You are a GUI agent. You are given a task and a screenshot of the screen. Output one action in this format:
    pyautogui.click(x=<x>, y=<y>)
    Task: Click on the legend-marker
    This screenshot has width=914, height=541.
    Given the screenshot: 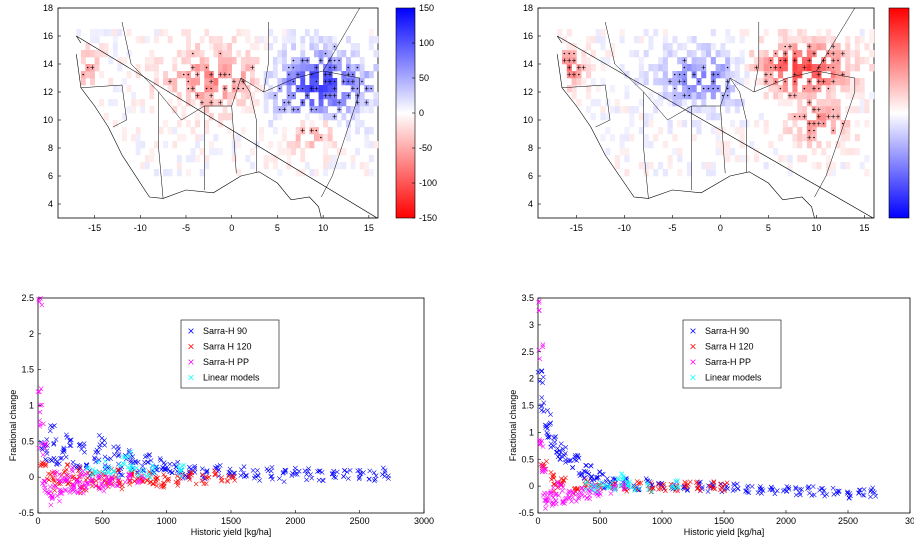 What is the action you would take?
    pyautogui.click(x=191, y=362)
    